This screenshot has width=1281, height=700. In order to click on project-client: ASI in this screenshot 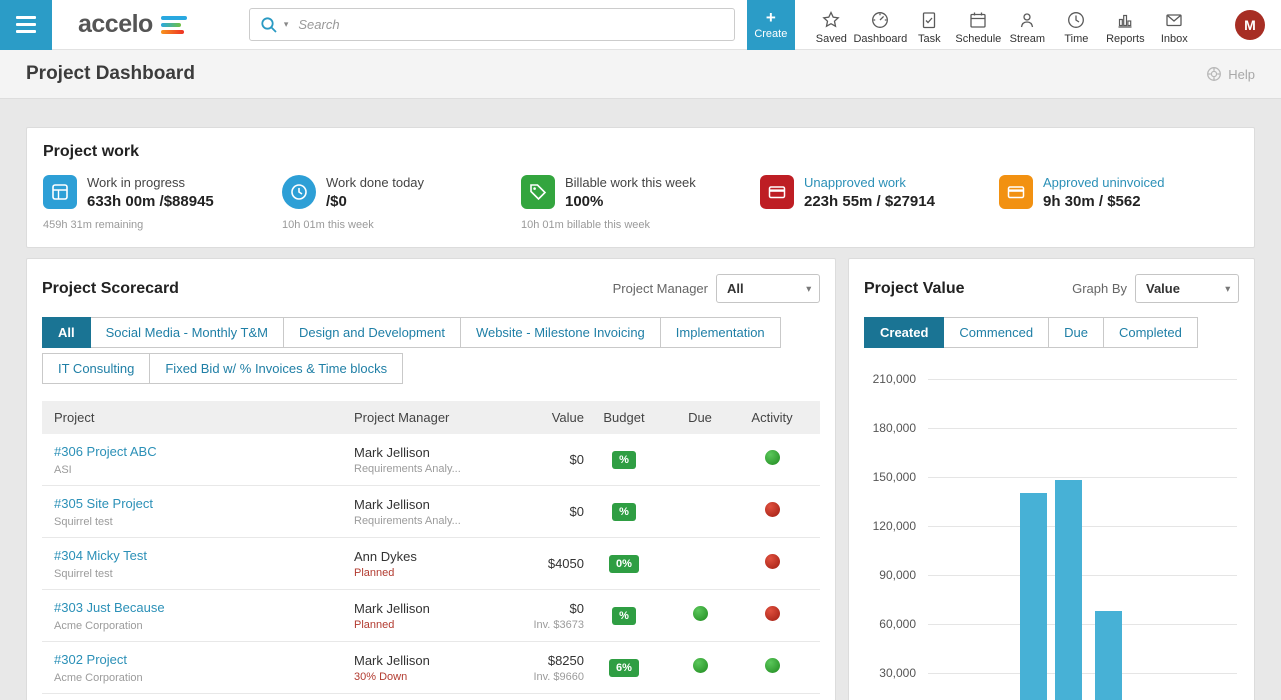, I will do `click(63, 470)`.